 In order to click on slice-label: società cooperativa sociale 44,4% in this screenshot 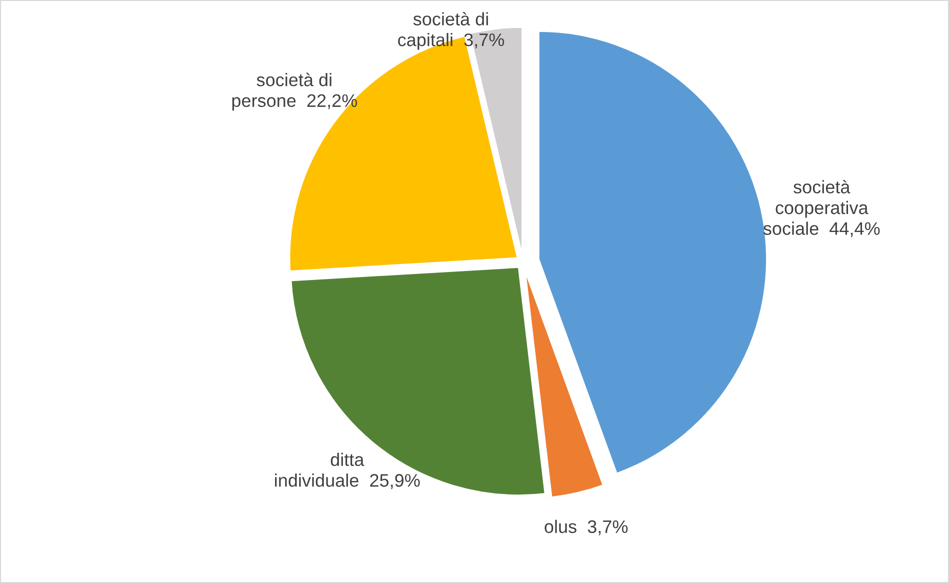, I will do `click(821, 209)`.